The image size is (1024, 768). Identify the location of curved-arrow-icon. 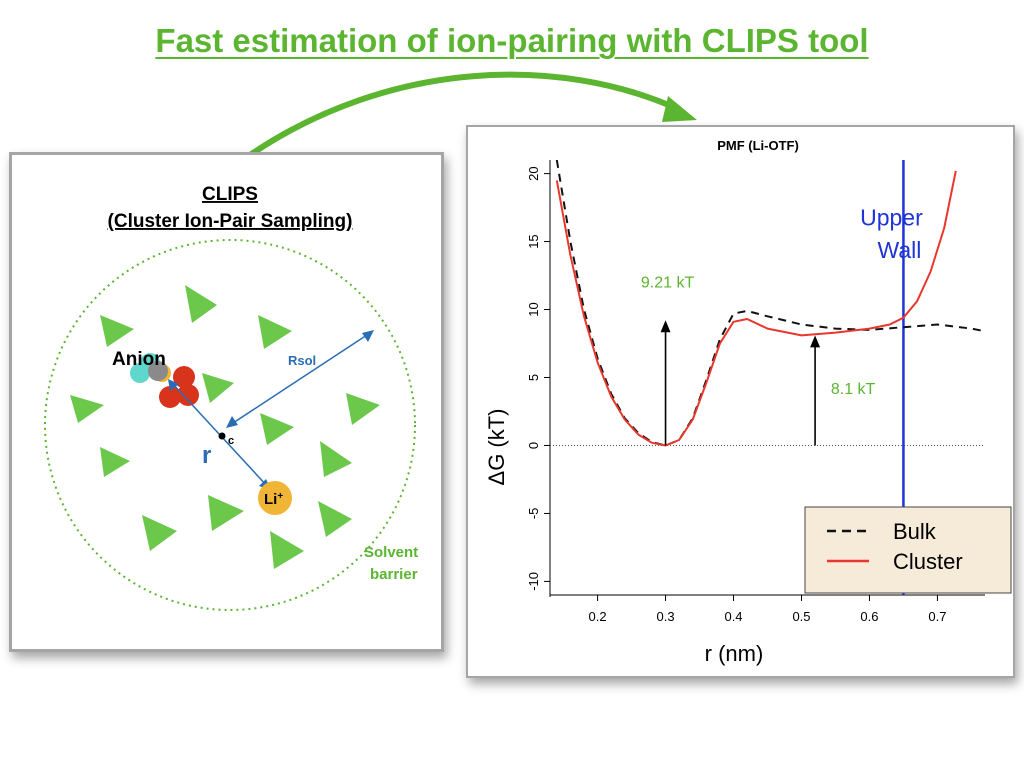
(472, 114).